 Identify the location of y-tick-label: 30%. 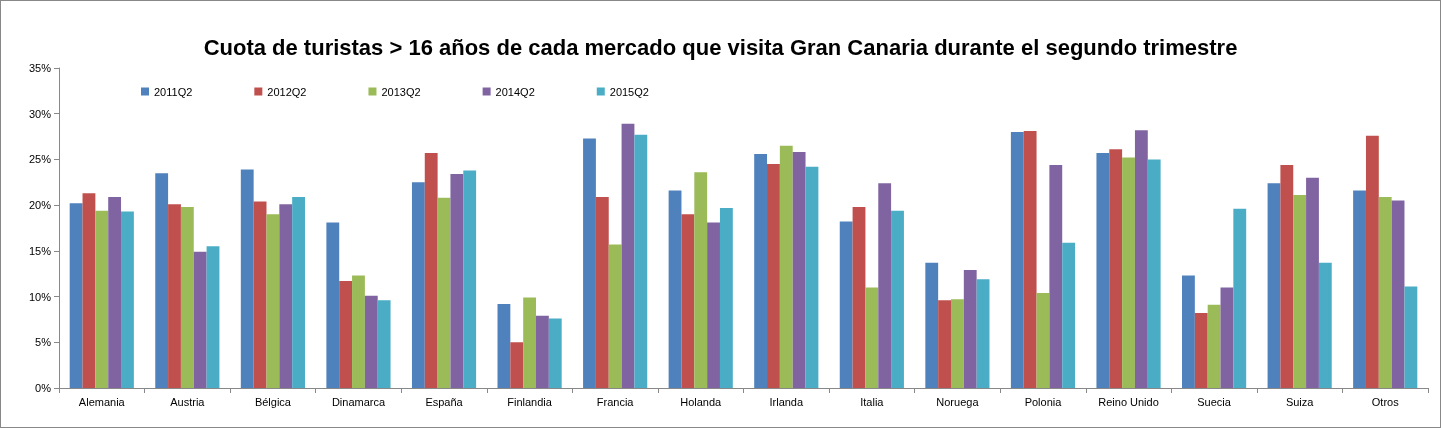
(40, 113).